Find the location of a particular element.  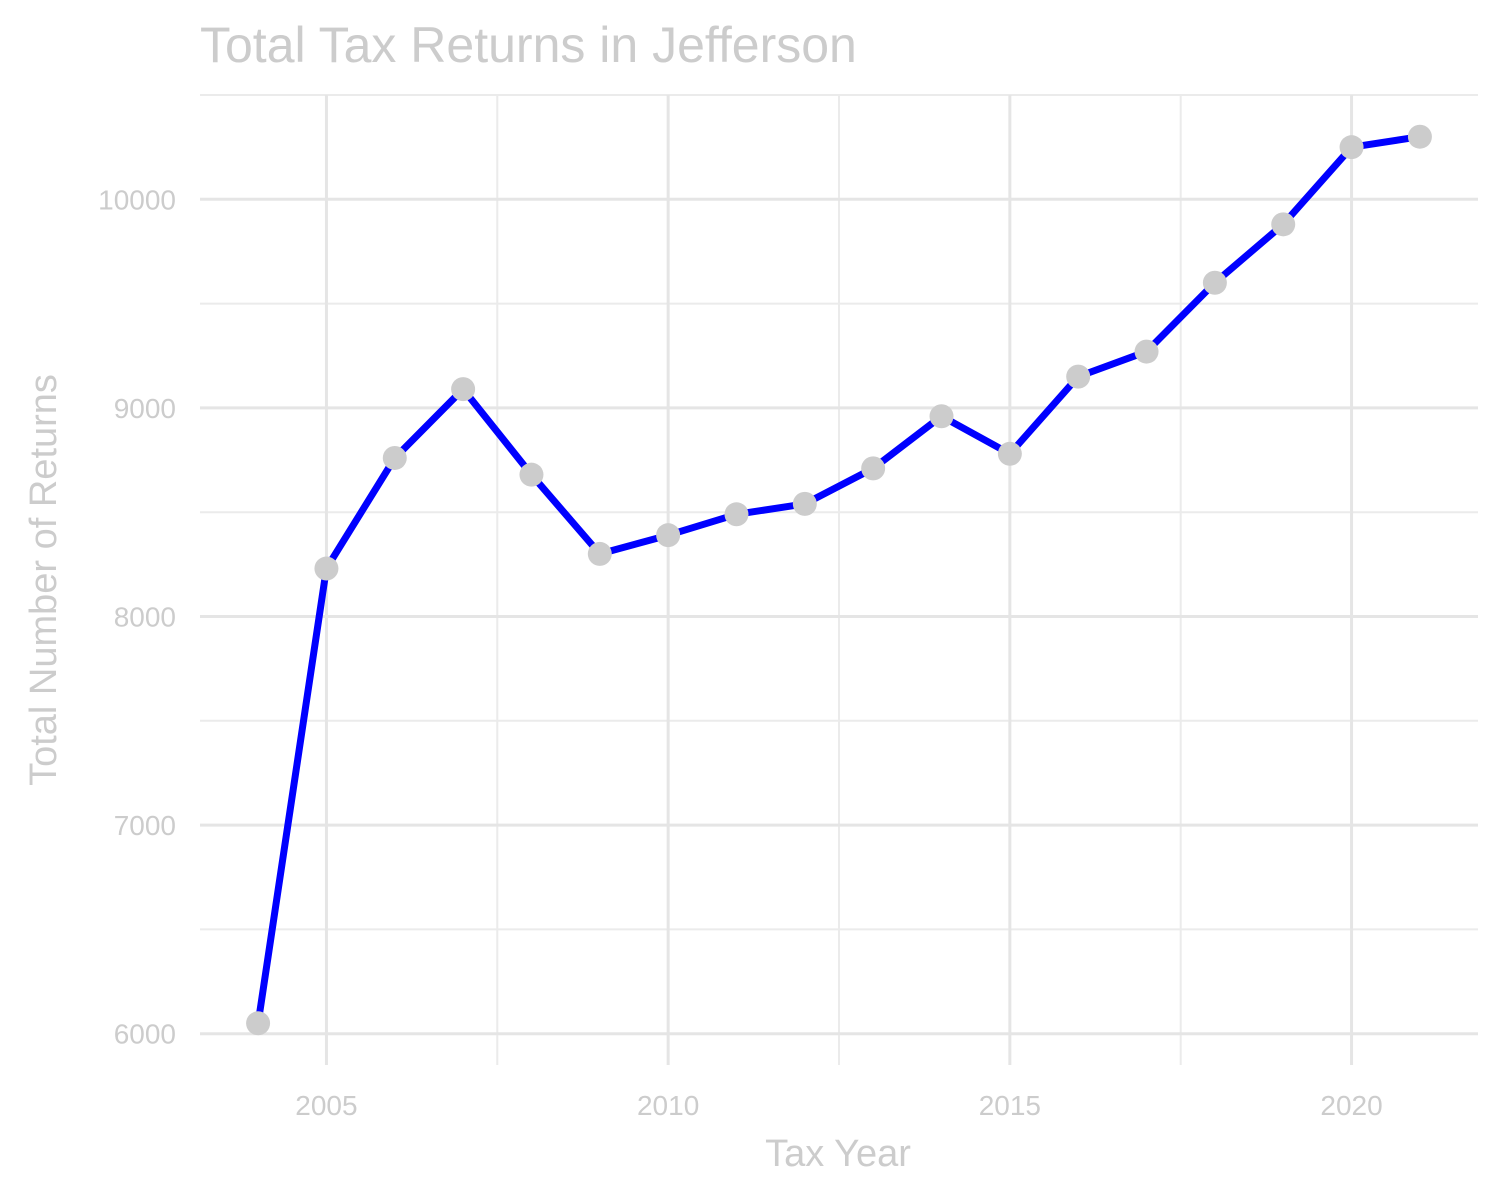

y-tick-label: 7000 is located at coordinates (145, 825).